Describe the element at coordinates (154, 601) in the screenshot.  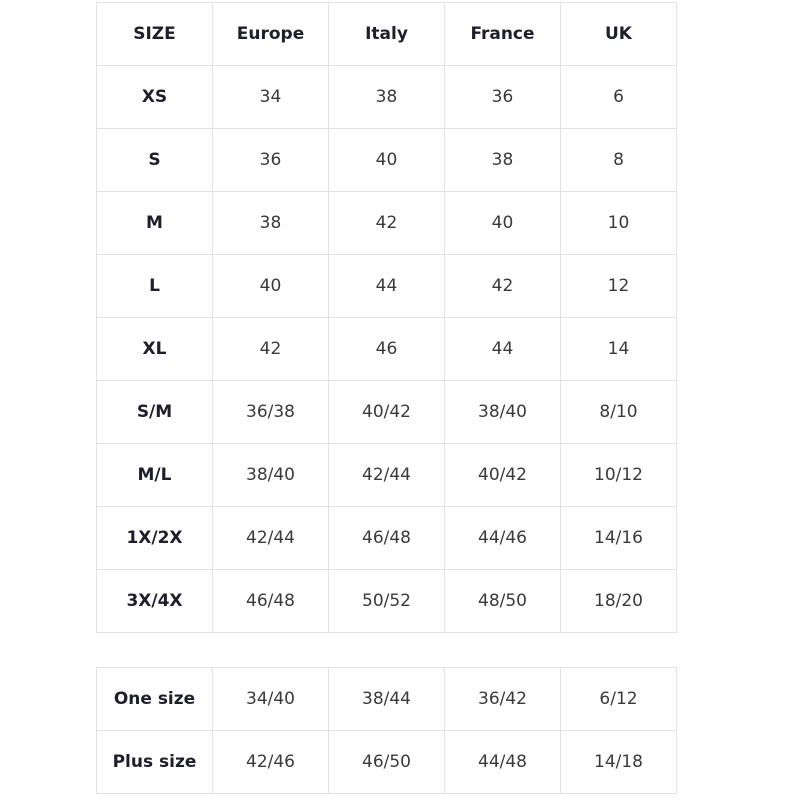
I see `size-label-cell: 3X/4X` at that location.